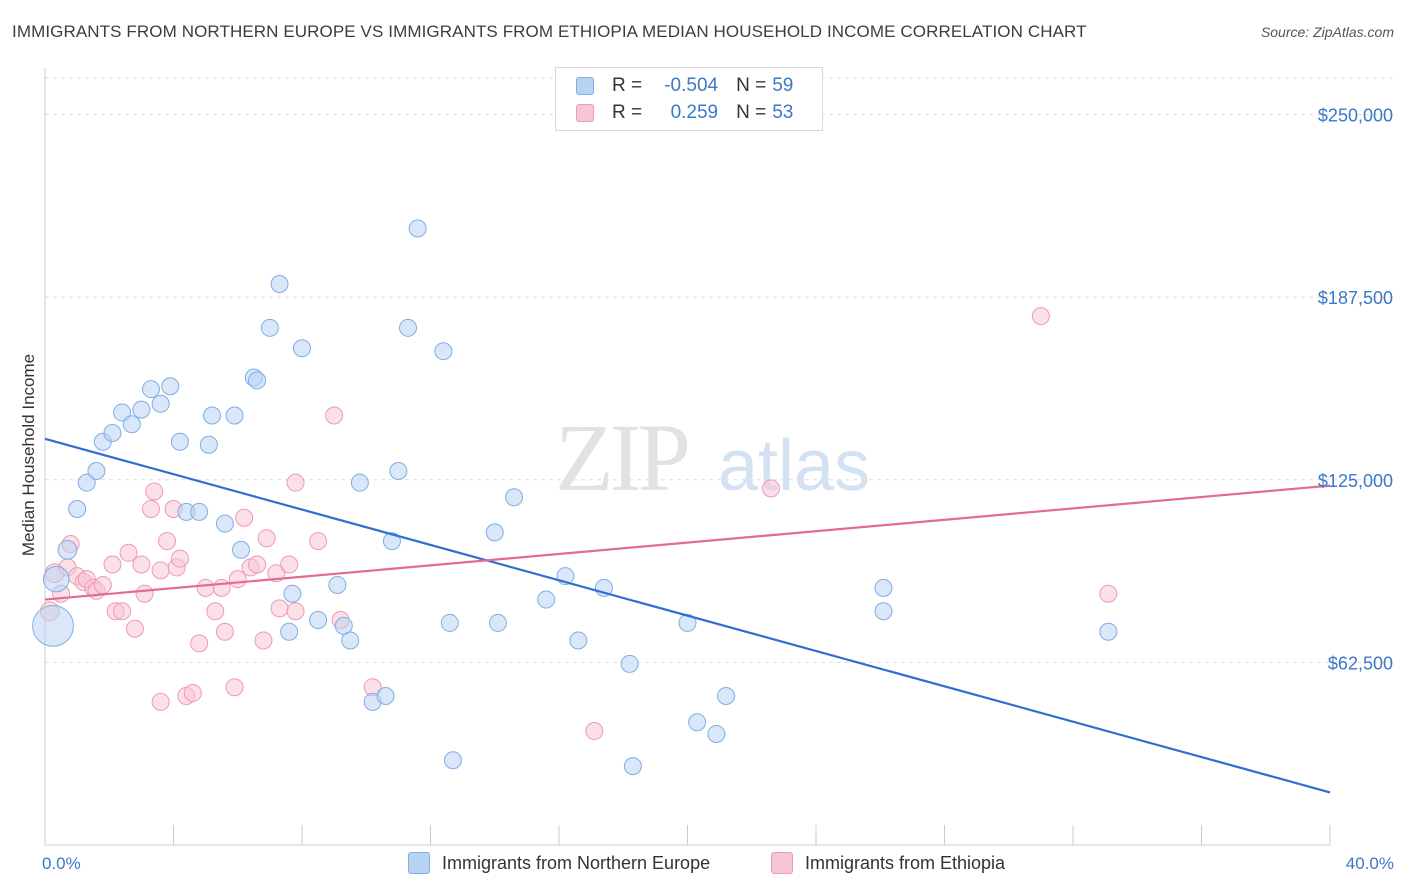  I want to click on legend-series-label: Immigrants from Ethiopia, so click(905, 862).